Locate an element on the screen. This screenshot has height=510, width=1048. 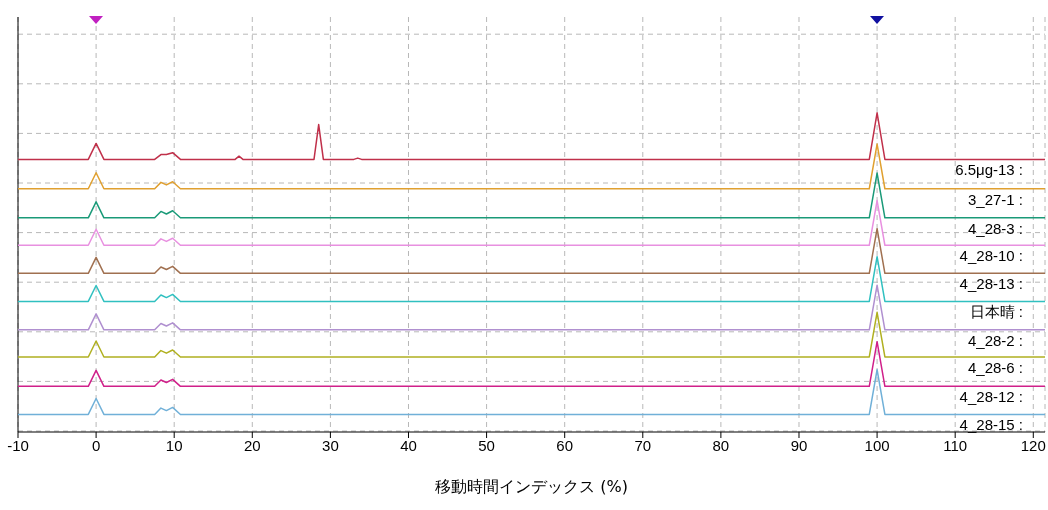
series-label: 4_28-6 : is located at coordinates (995, 367).